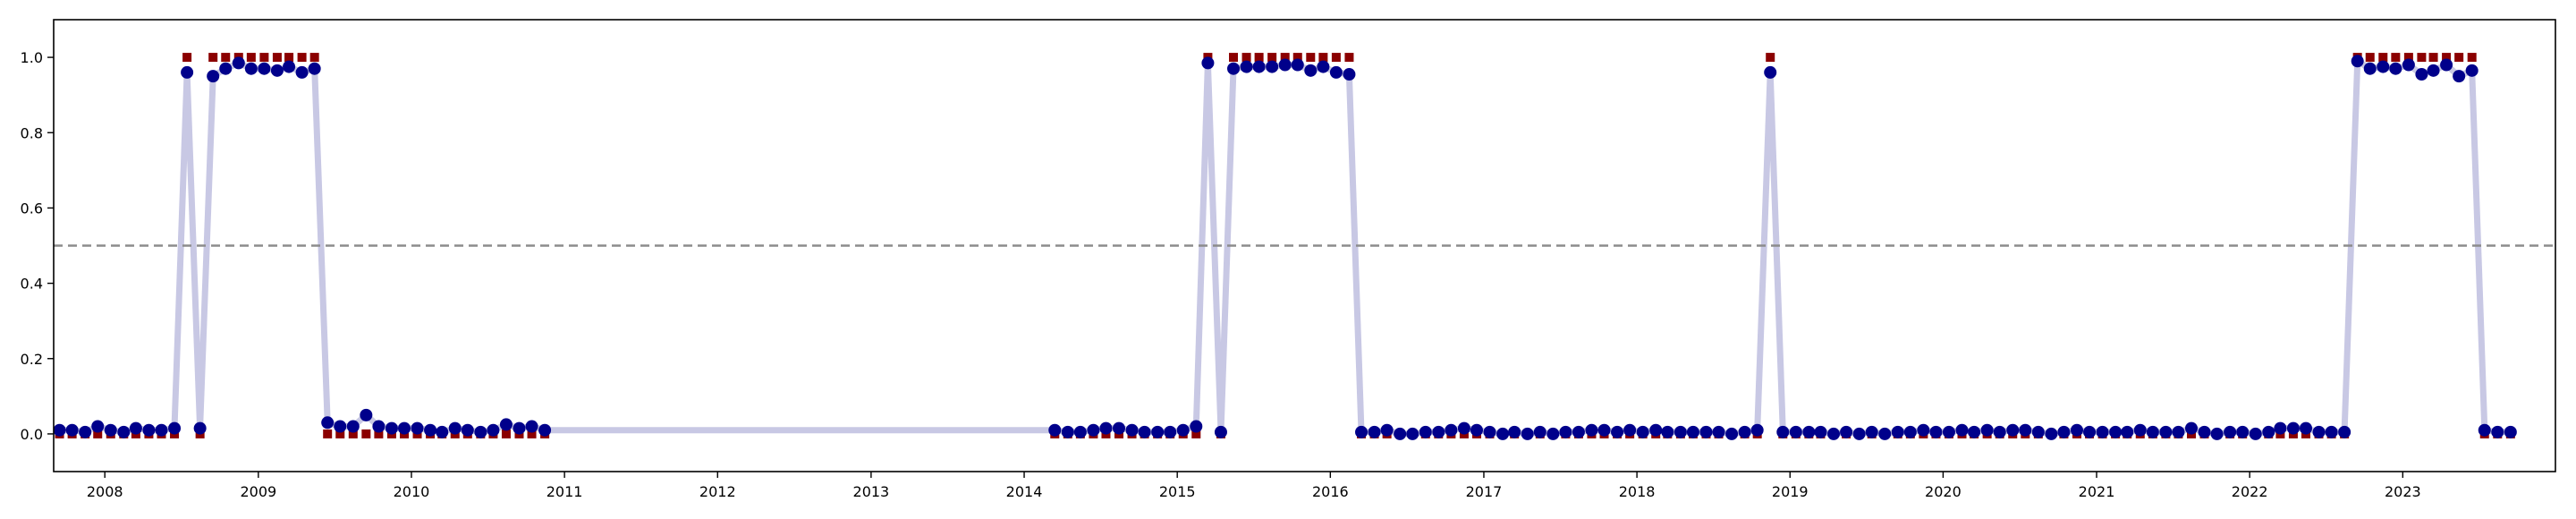  I want to click on x-tick-label: 2013, so click(871, 491).